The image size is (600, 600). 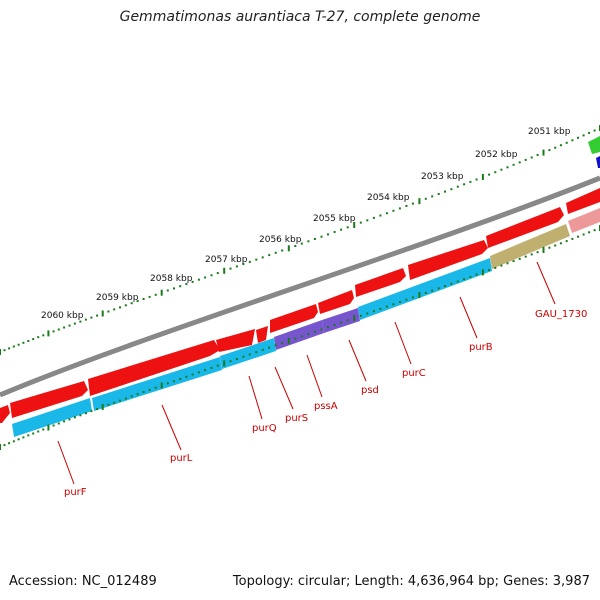 What do you see at coordinates (75, 492) in the screenshot?
I see `gene-label-purF: purF` at bounding box center [75, 492].